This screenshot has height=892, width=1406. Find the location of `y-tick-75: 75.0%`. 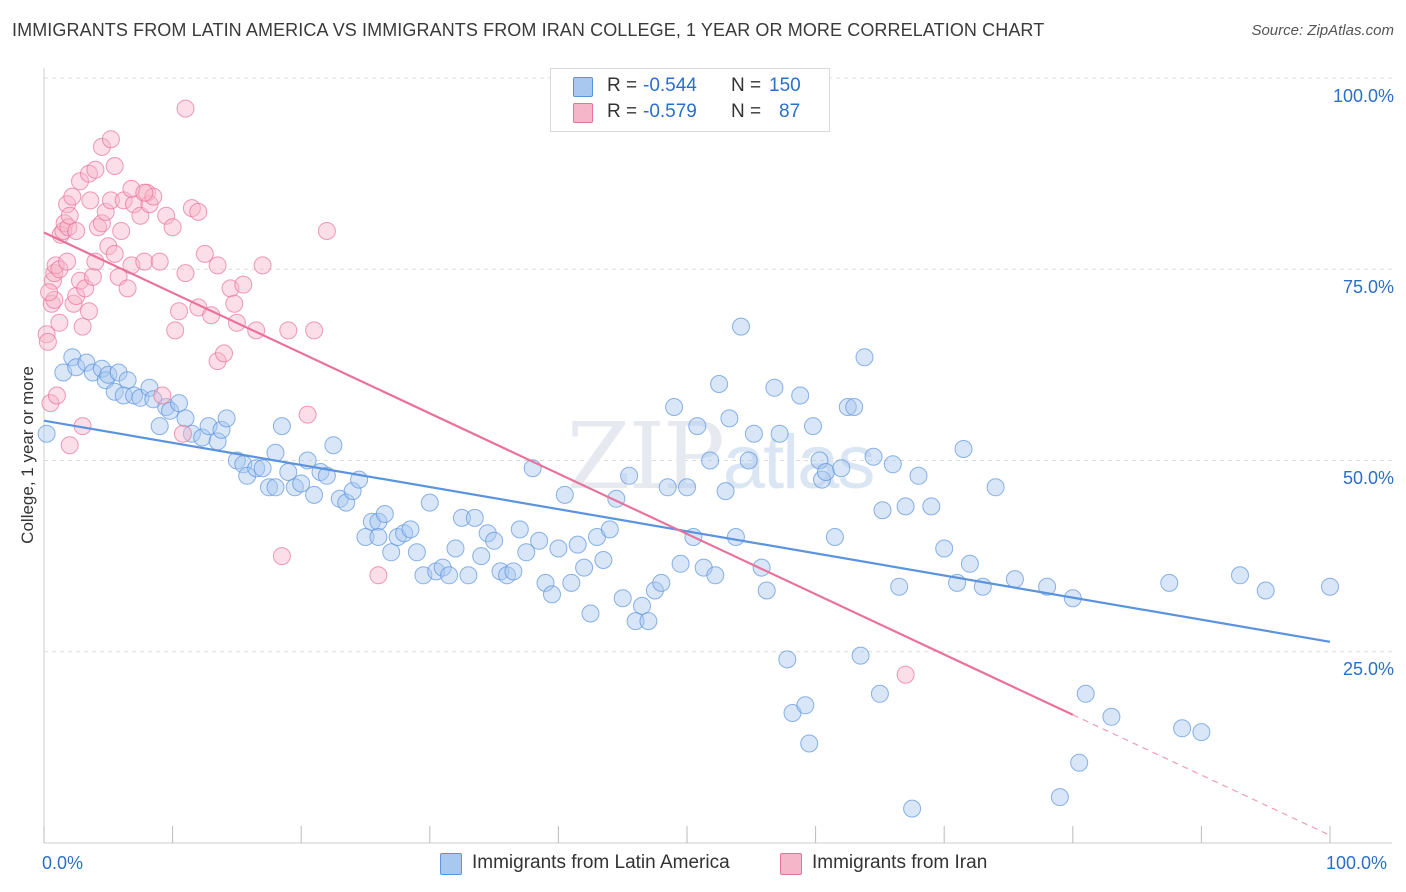

y-tick-75: 75.0% is located at coordinates (1368, 287).